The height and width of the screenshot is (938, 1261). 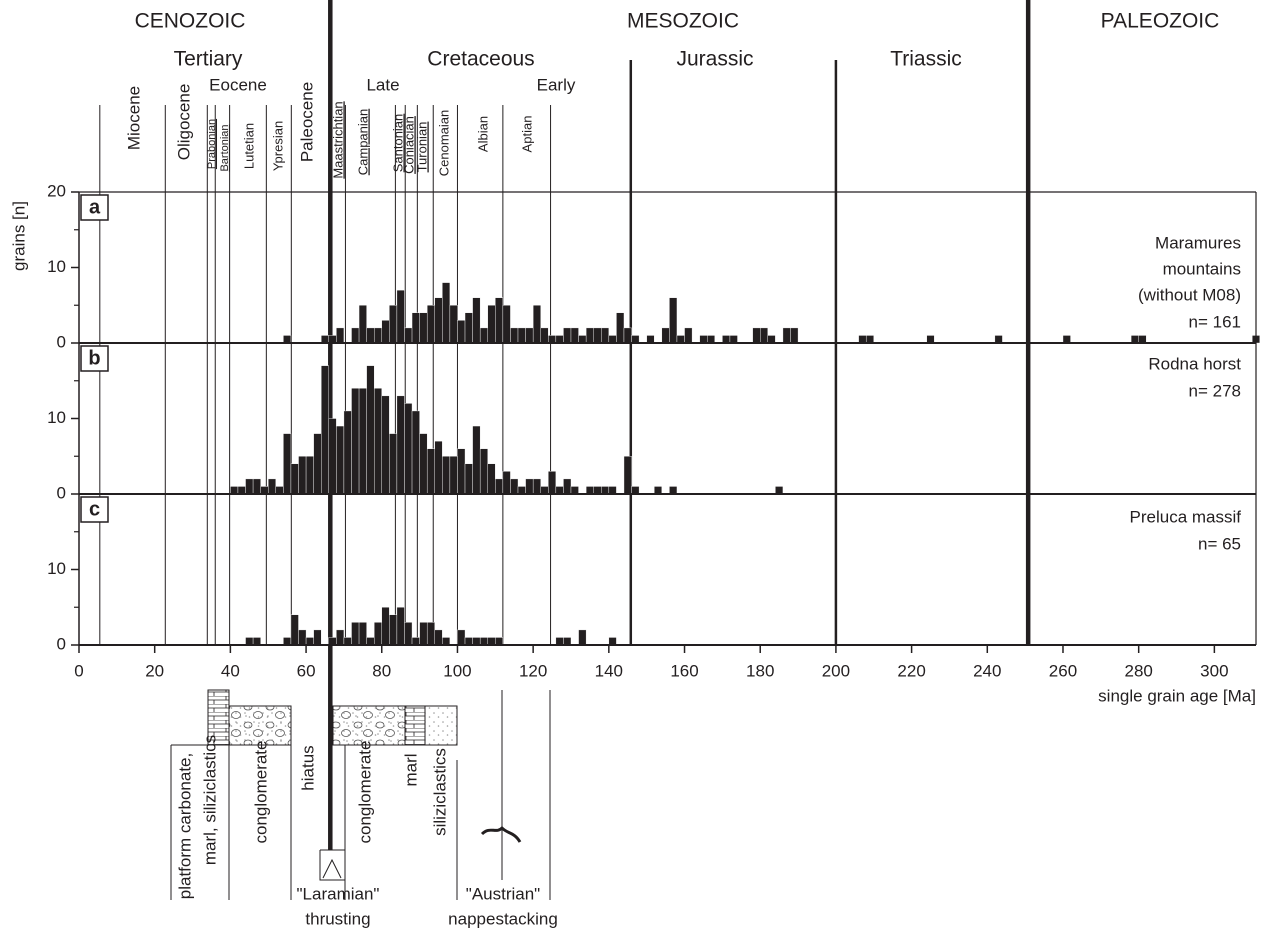 I want to click on x-tick-label: 0, so click(x=78, y=670).